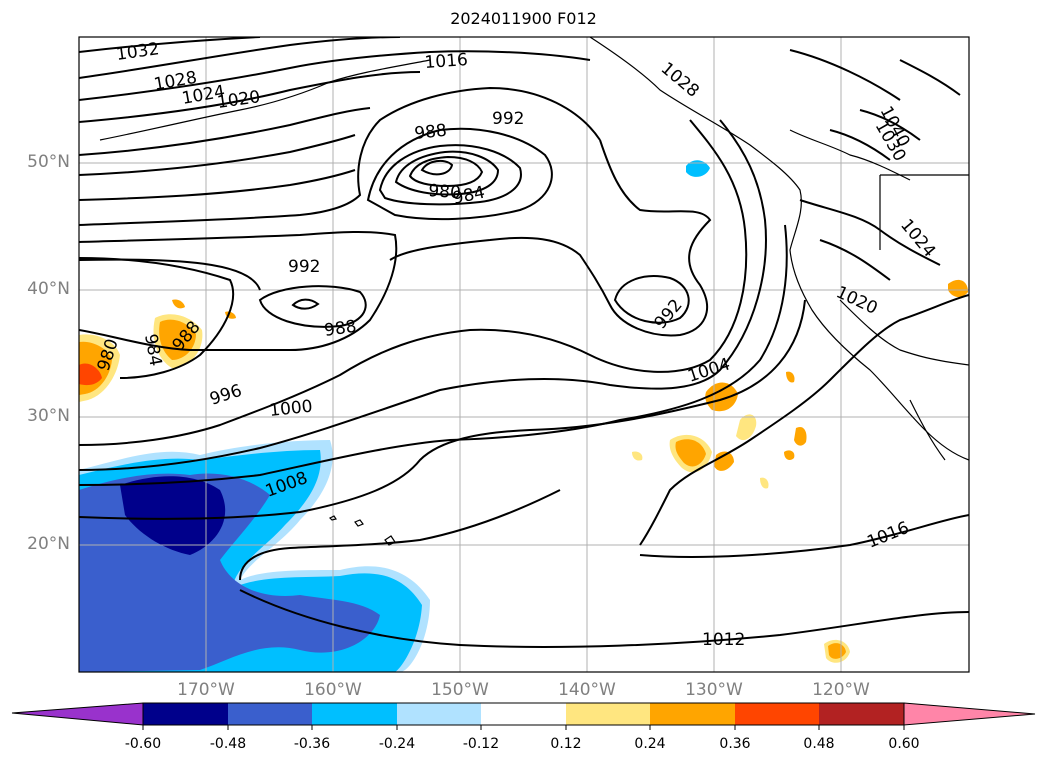 Image resolution: width=1047 pixels, height=765 pixels. I want to click on isobar-label: 1020, so click(857, 300).